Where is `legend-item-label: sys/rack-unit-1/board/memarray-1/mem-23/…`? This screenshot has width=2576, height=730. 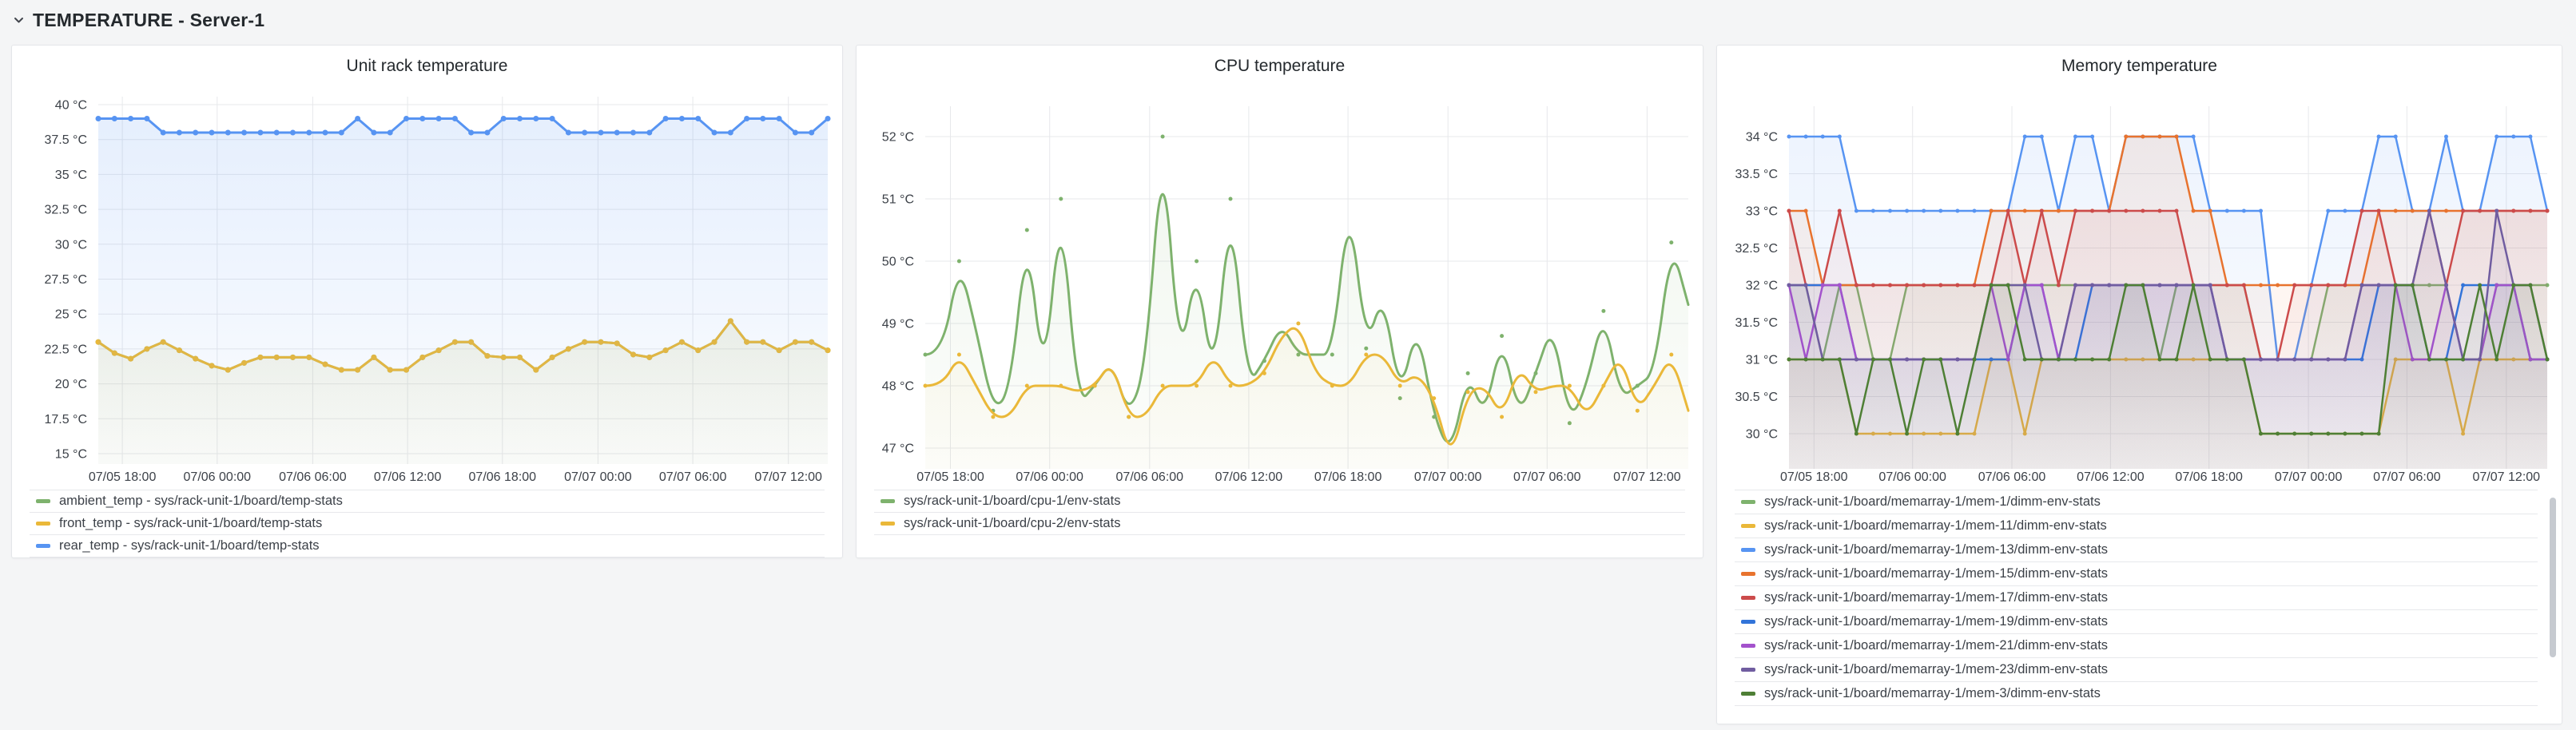 legend-item-label: sys/rack-unit-1/board/memarray-1/mem-23/… is located at coordinates (1936, 669).